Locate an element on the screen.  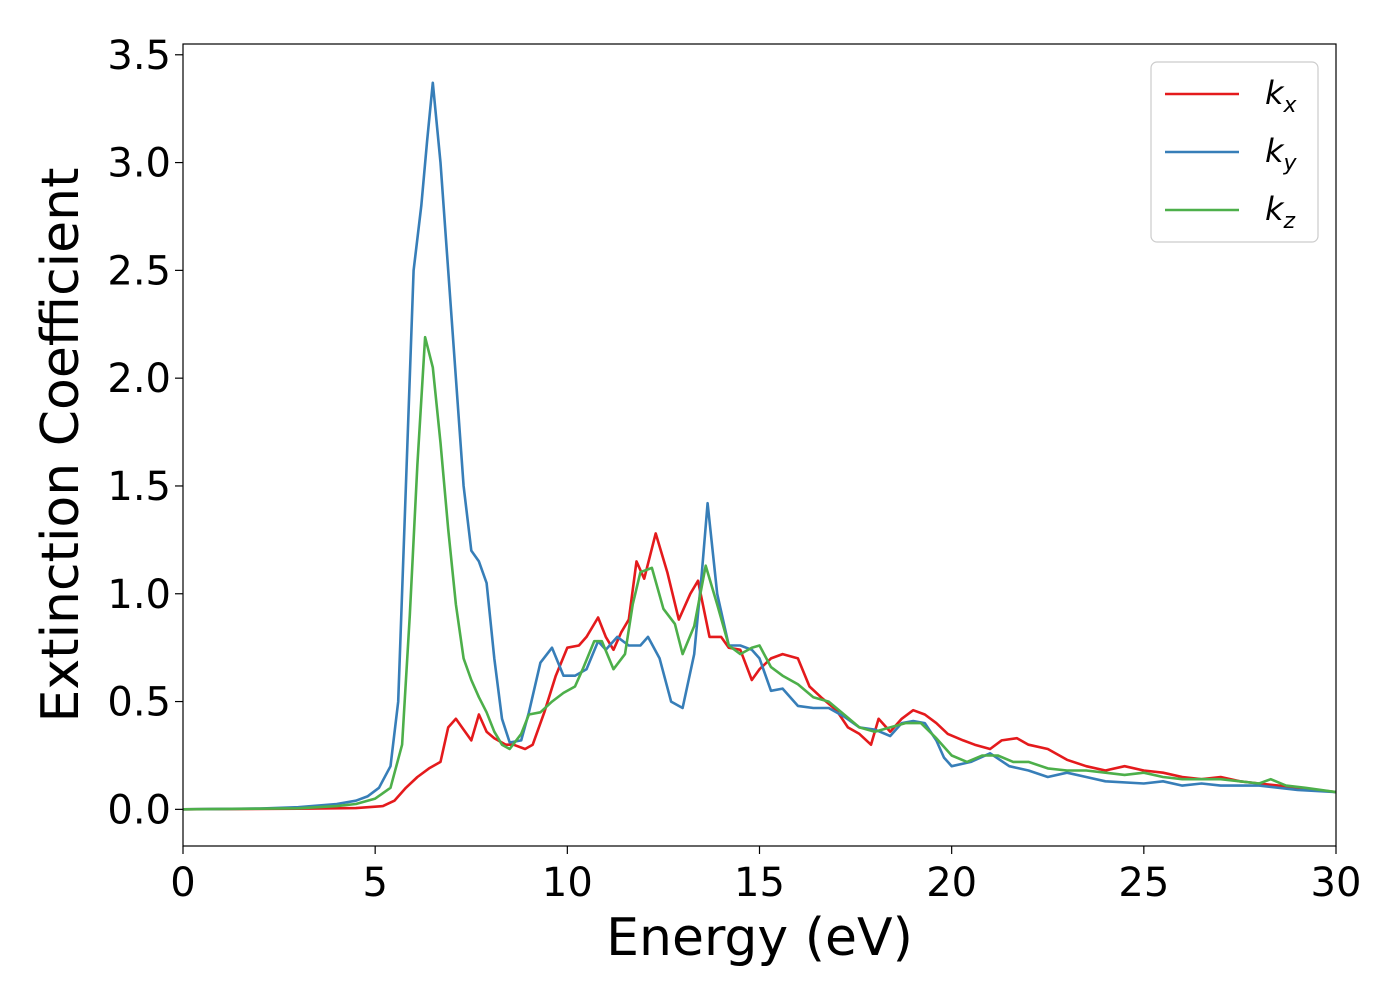
y-tick-label: 2.5 is located at coordinates (139, 271).